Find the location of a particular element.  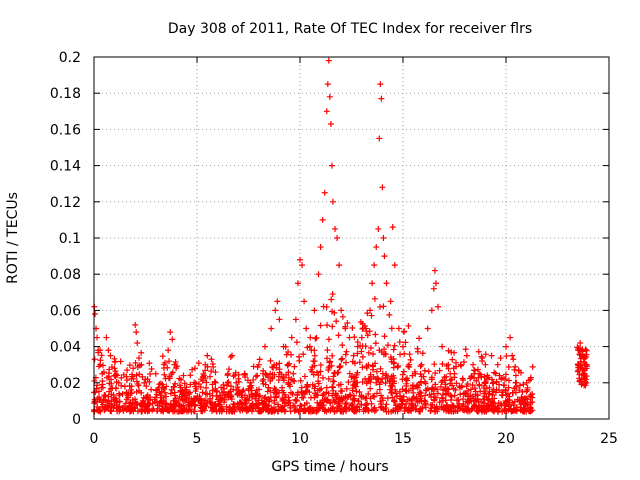

x-axis-label: GPS time / hours is located at coordinates (329, 467).